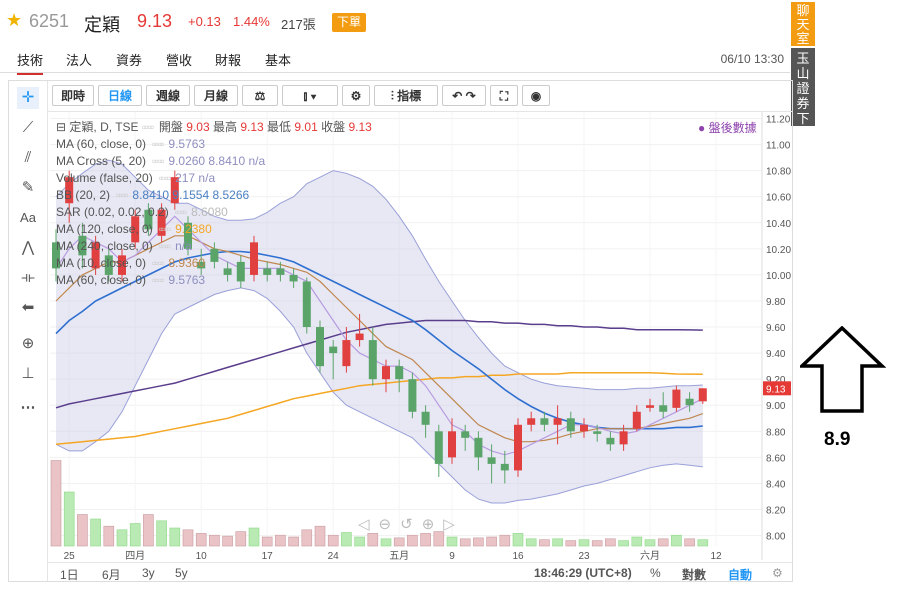 This screenshot has width=900, height=600. What do you see at coordinates (310, 95) in the screenshot?
I see `chart-type-icon: ⫾ ▾` at bounding box center [310, 95].